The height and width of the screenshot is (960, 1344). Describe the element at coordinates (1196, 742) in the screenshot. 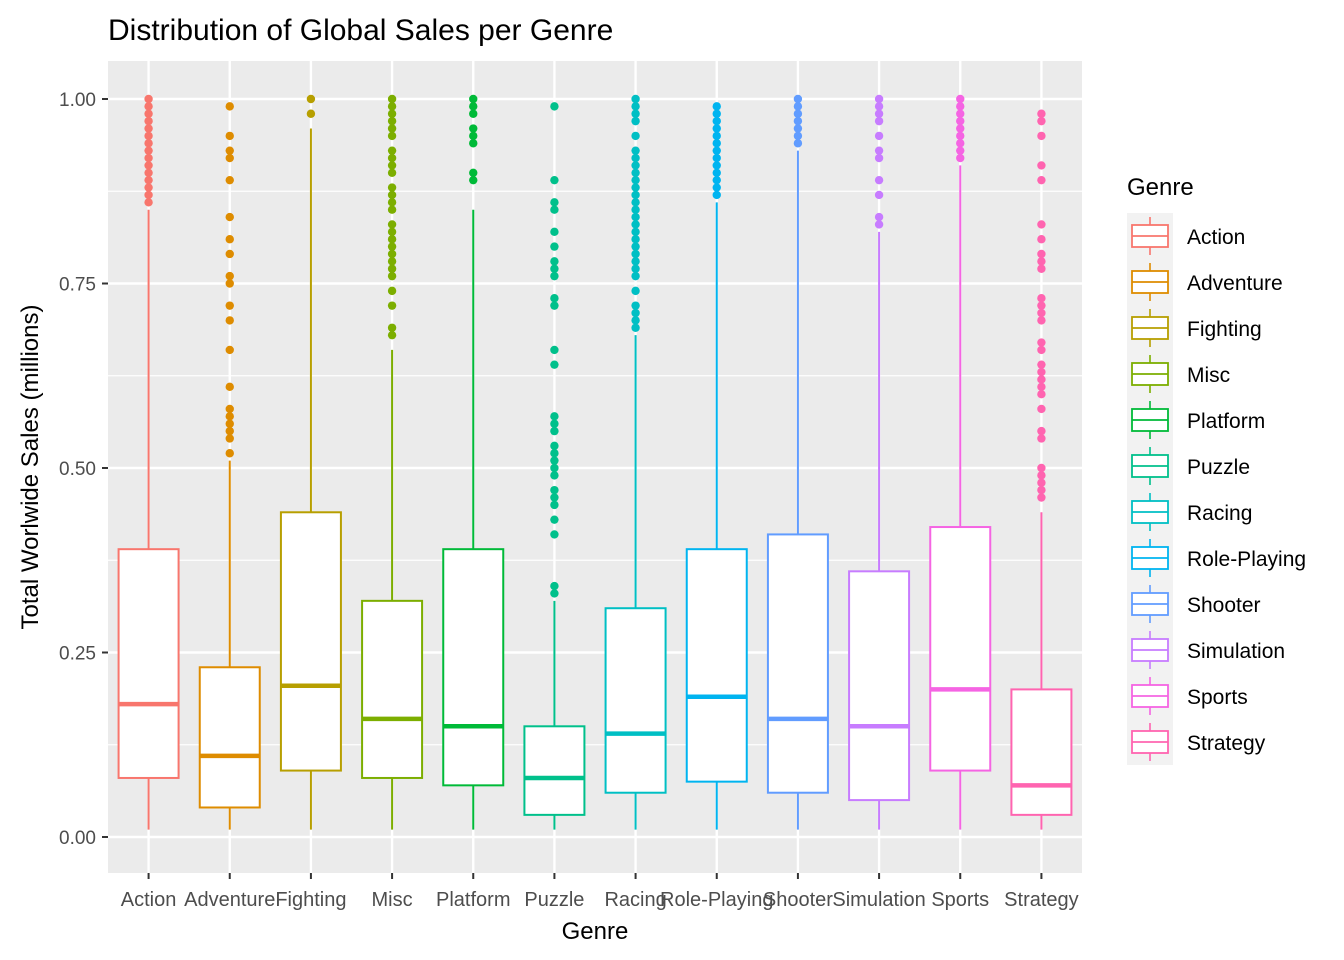

I see `legend-item-strategy: Strategy` at that location.